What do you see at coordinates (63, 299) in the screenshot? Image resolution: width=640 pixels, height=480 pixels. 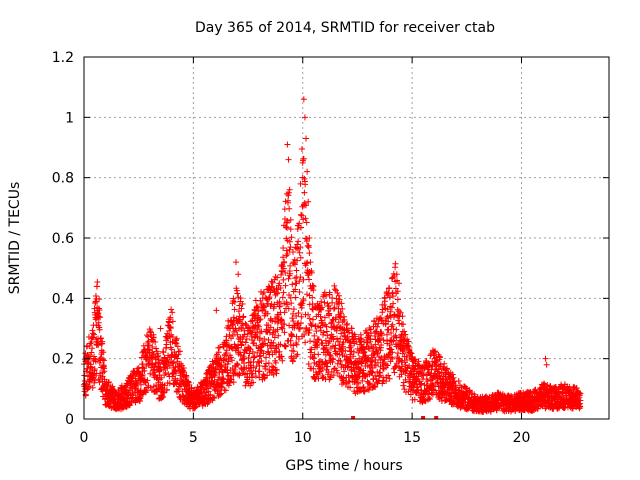 I see `y-tick-label: 0.4` at bounding box center [63, 299].